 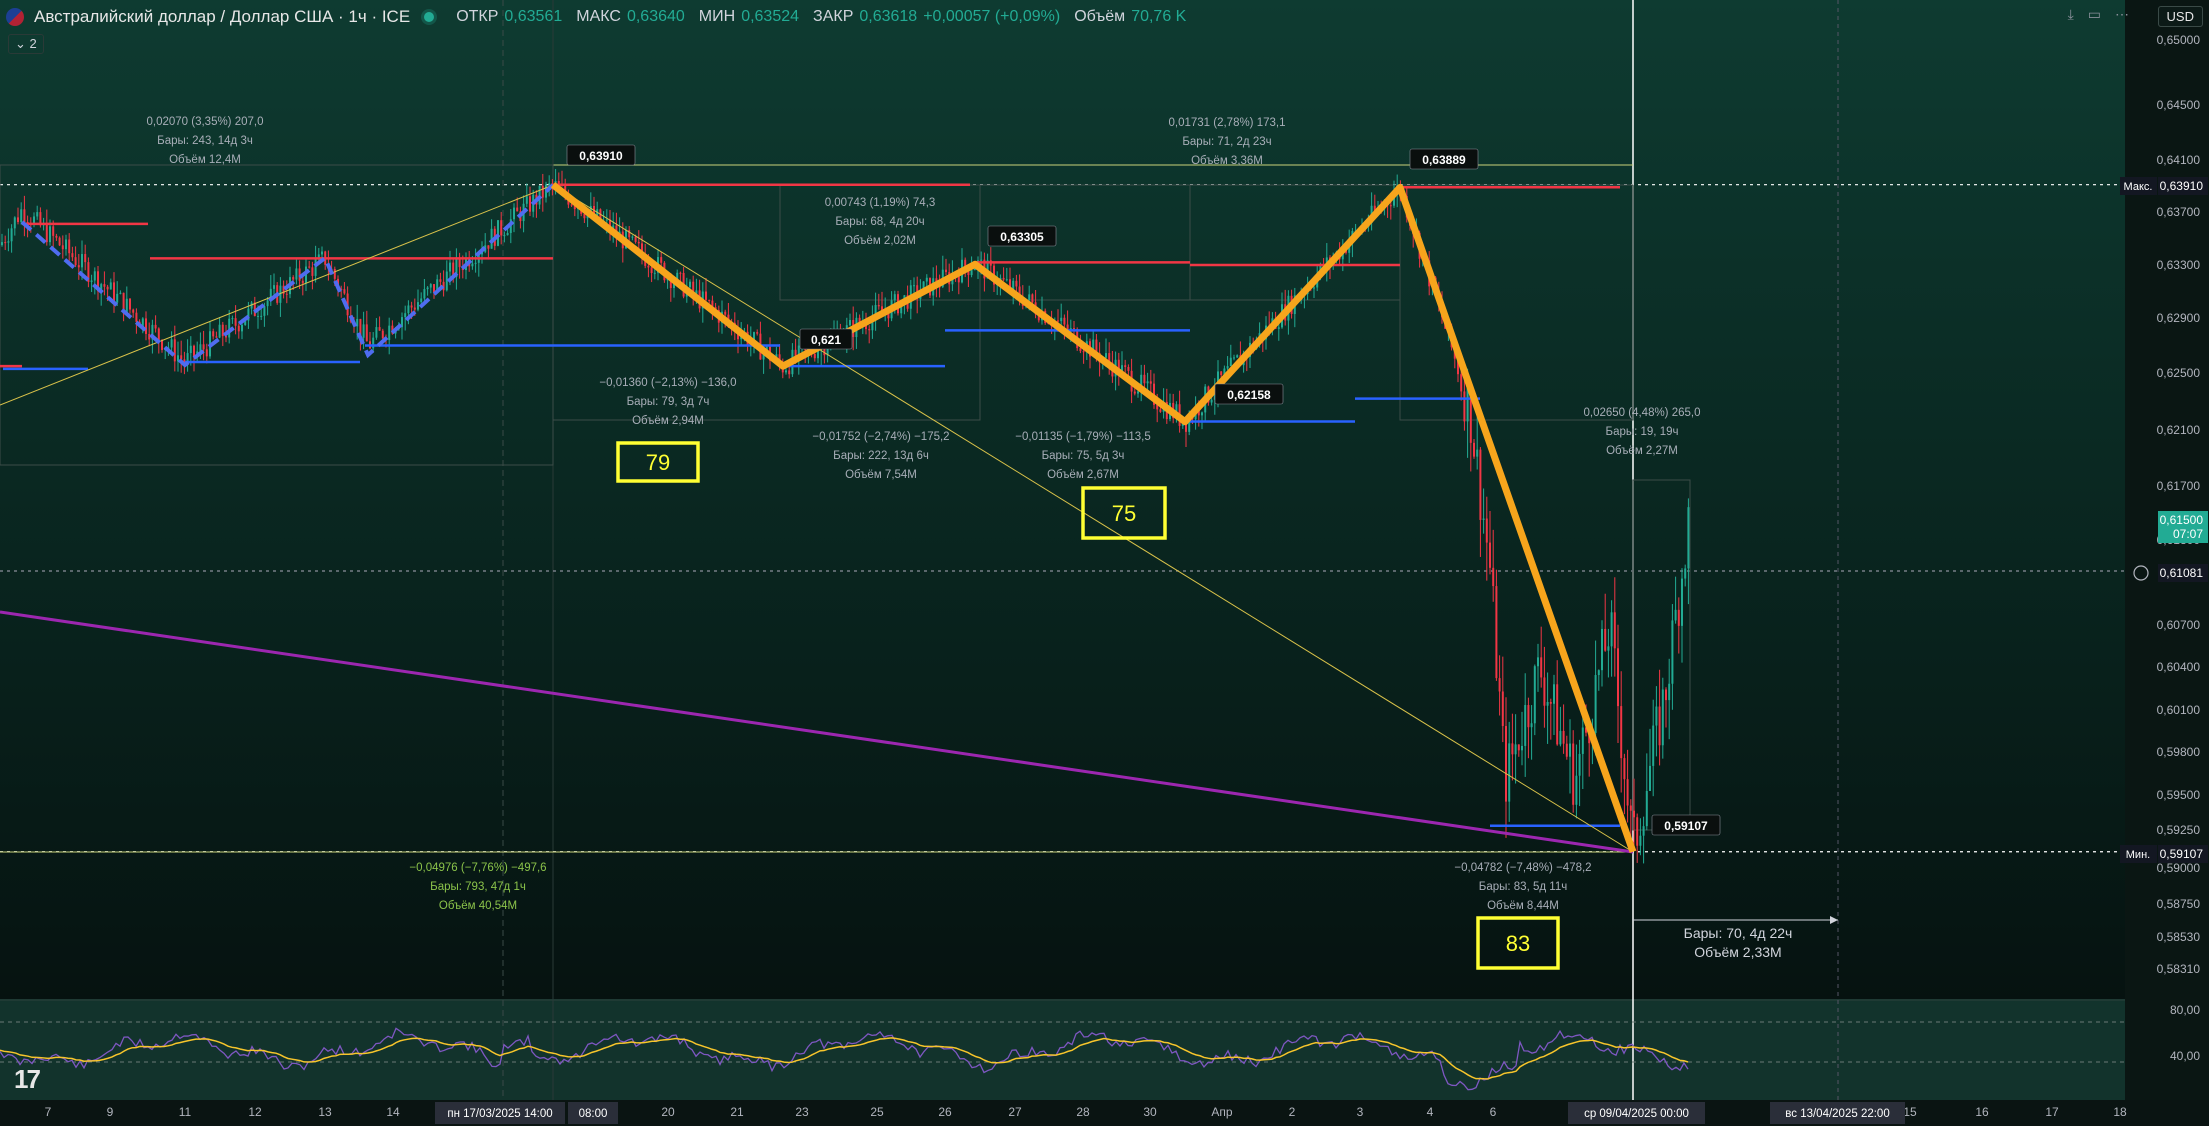 What do you see at coordinates (2180, 16) in the screenshot?
I see `currency-selector: USD` at bounding box center [2180, 16].